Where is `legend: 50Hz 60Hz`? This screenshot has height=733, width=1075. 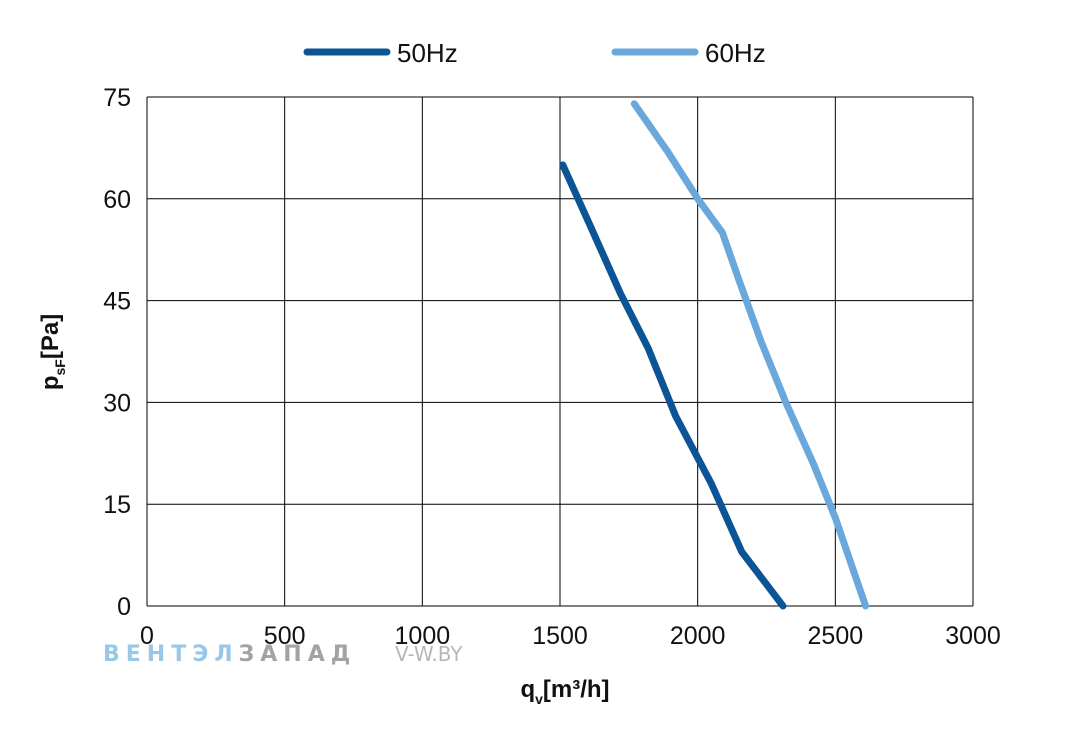 legend: 50Hz 60Hz is located at coordinates (534, 53).